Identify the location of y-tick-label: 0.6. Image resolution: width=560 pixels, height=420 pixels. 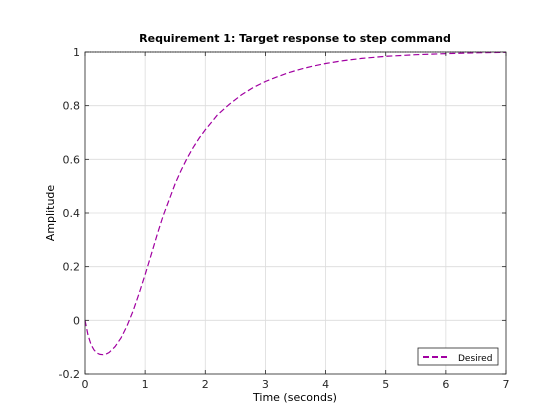
(72, 159).